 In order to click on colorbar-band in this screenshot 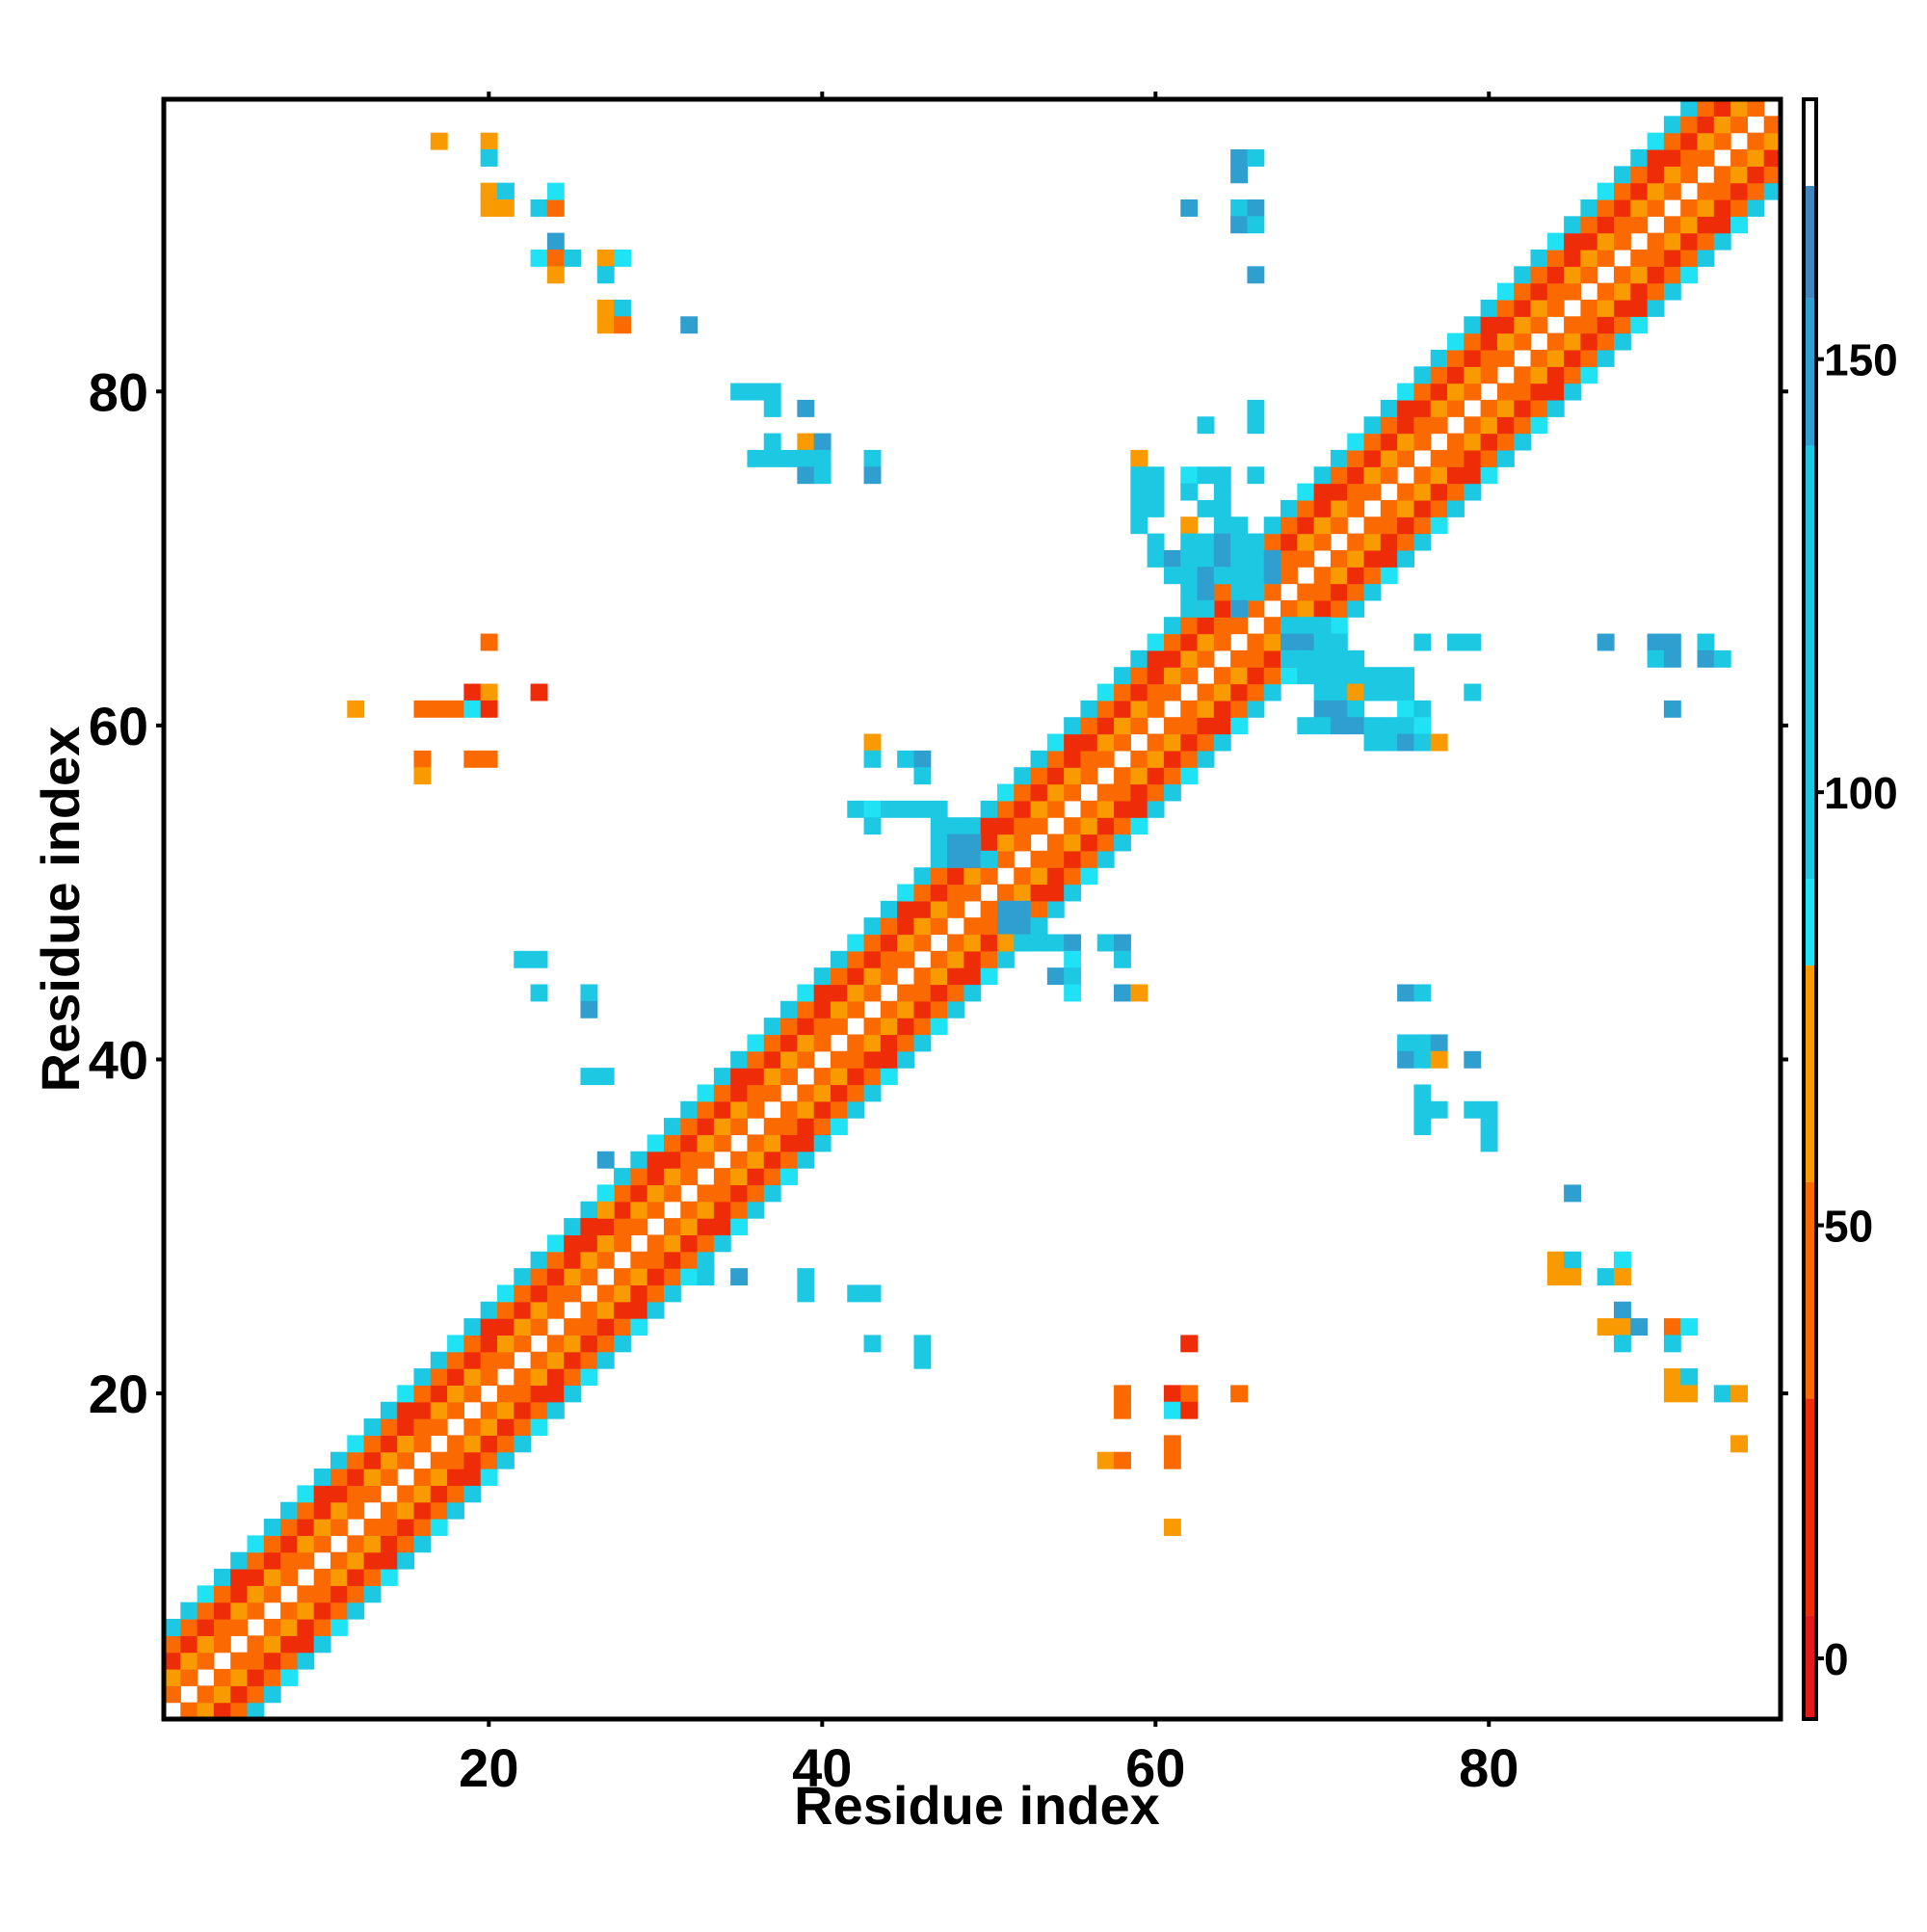, I will do `click(1810, 242)`.